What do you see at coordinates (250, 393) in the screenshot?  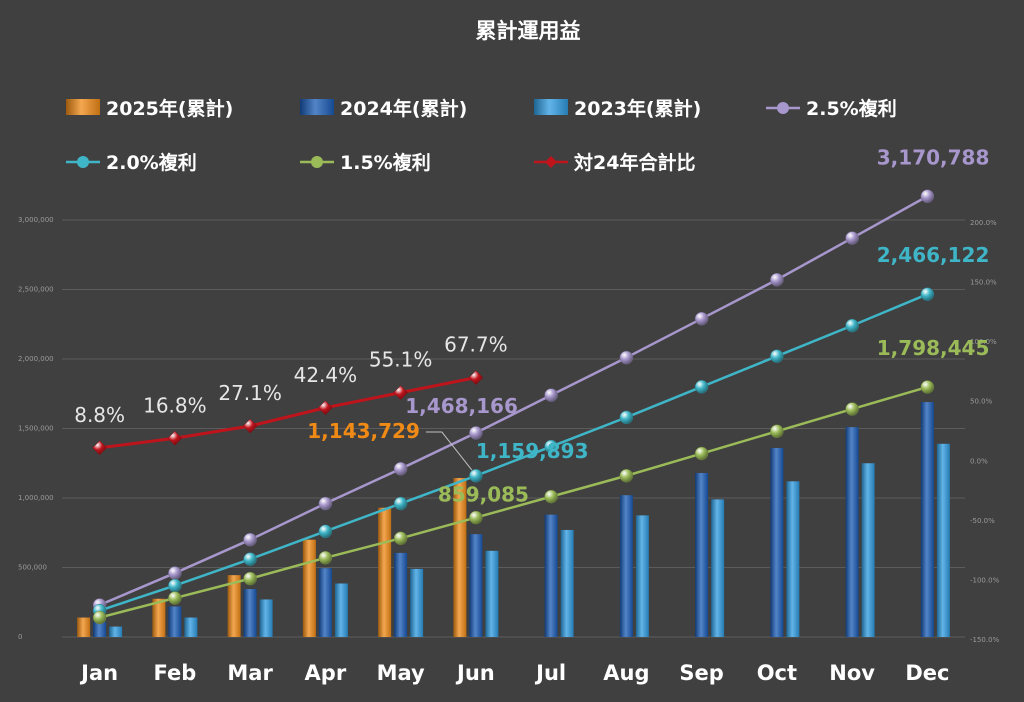 I see `percent-label: 27.1%` at bounding box center [250, 393].